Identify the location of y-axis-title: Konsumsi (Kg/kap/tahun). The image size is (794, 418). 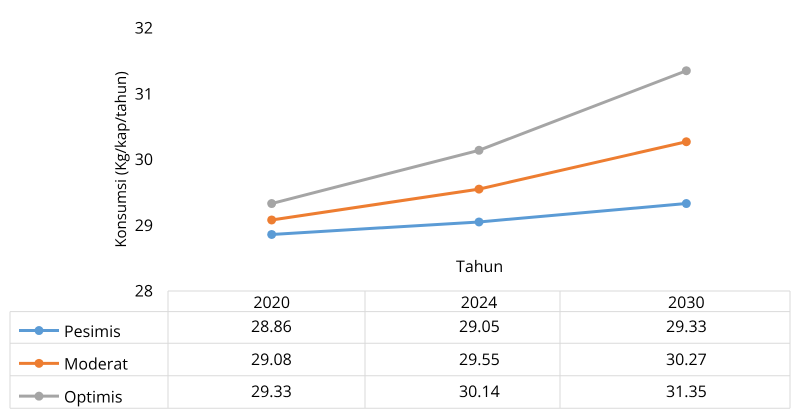
(120, 159).